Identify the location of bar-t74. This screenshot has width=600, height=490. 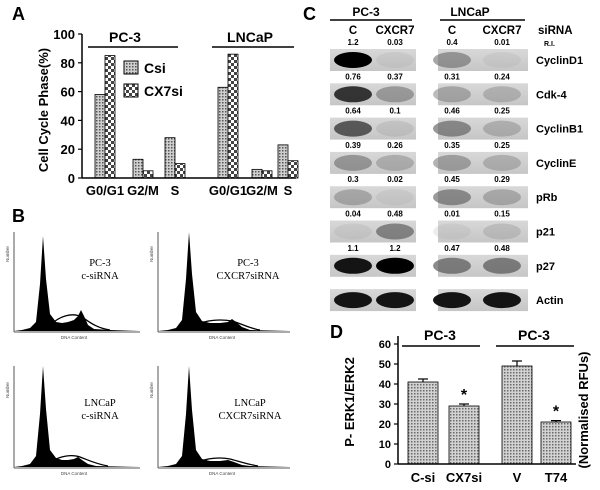
(556, 443).